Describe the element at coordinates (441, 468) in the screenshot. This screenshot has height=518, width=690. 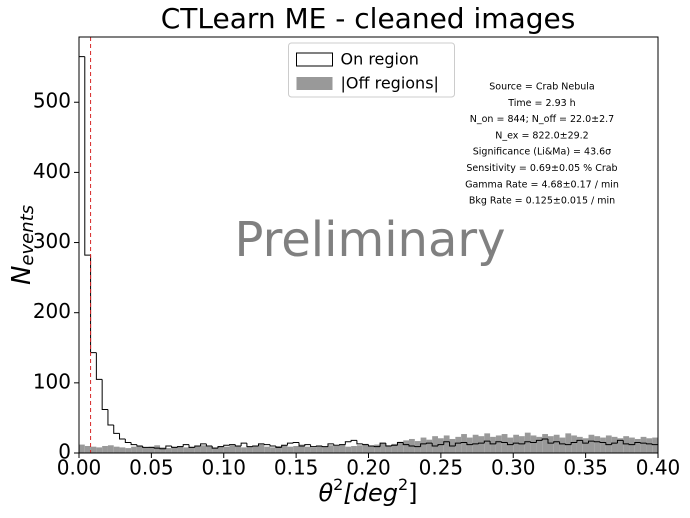
I see `x-tick-label: 0.25` at that location.